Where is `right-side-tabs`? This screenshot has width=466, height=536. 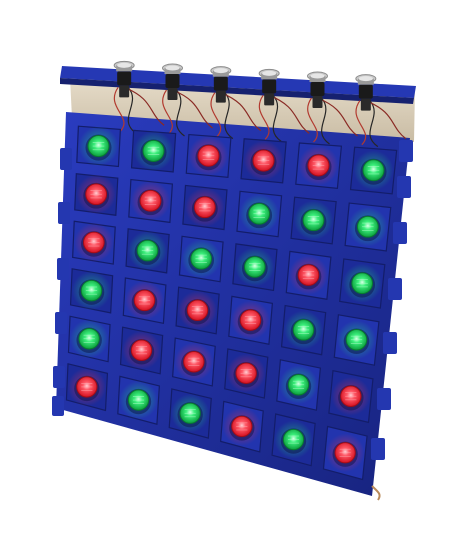
right-side-tabs is located at coordinates (392, 300).